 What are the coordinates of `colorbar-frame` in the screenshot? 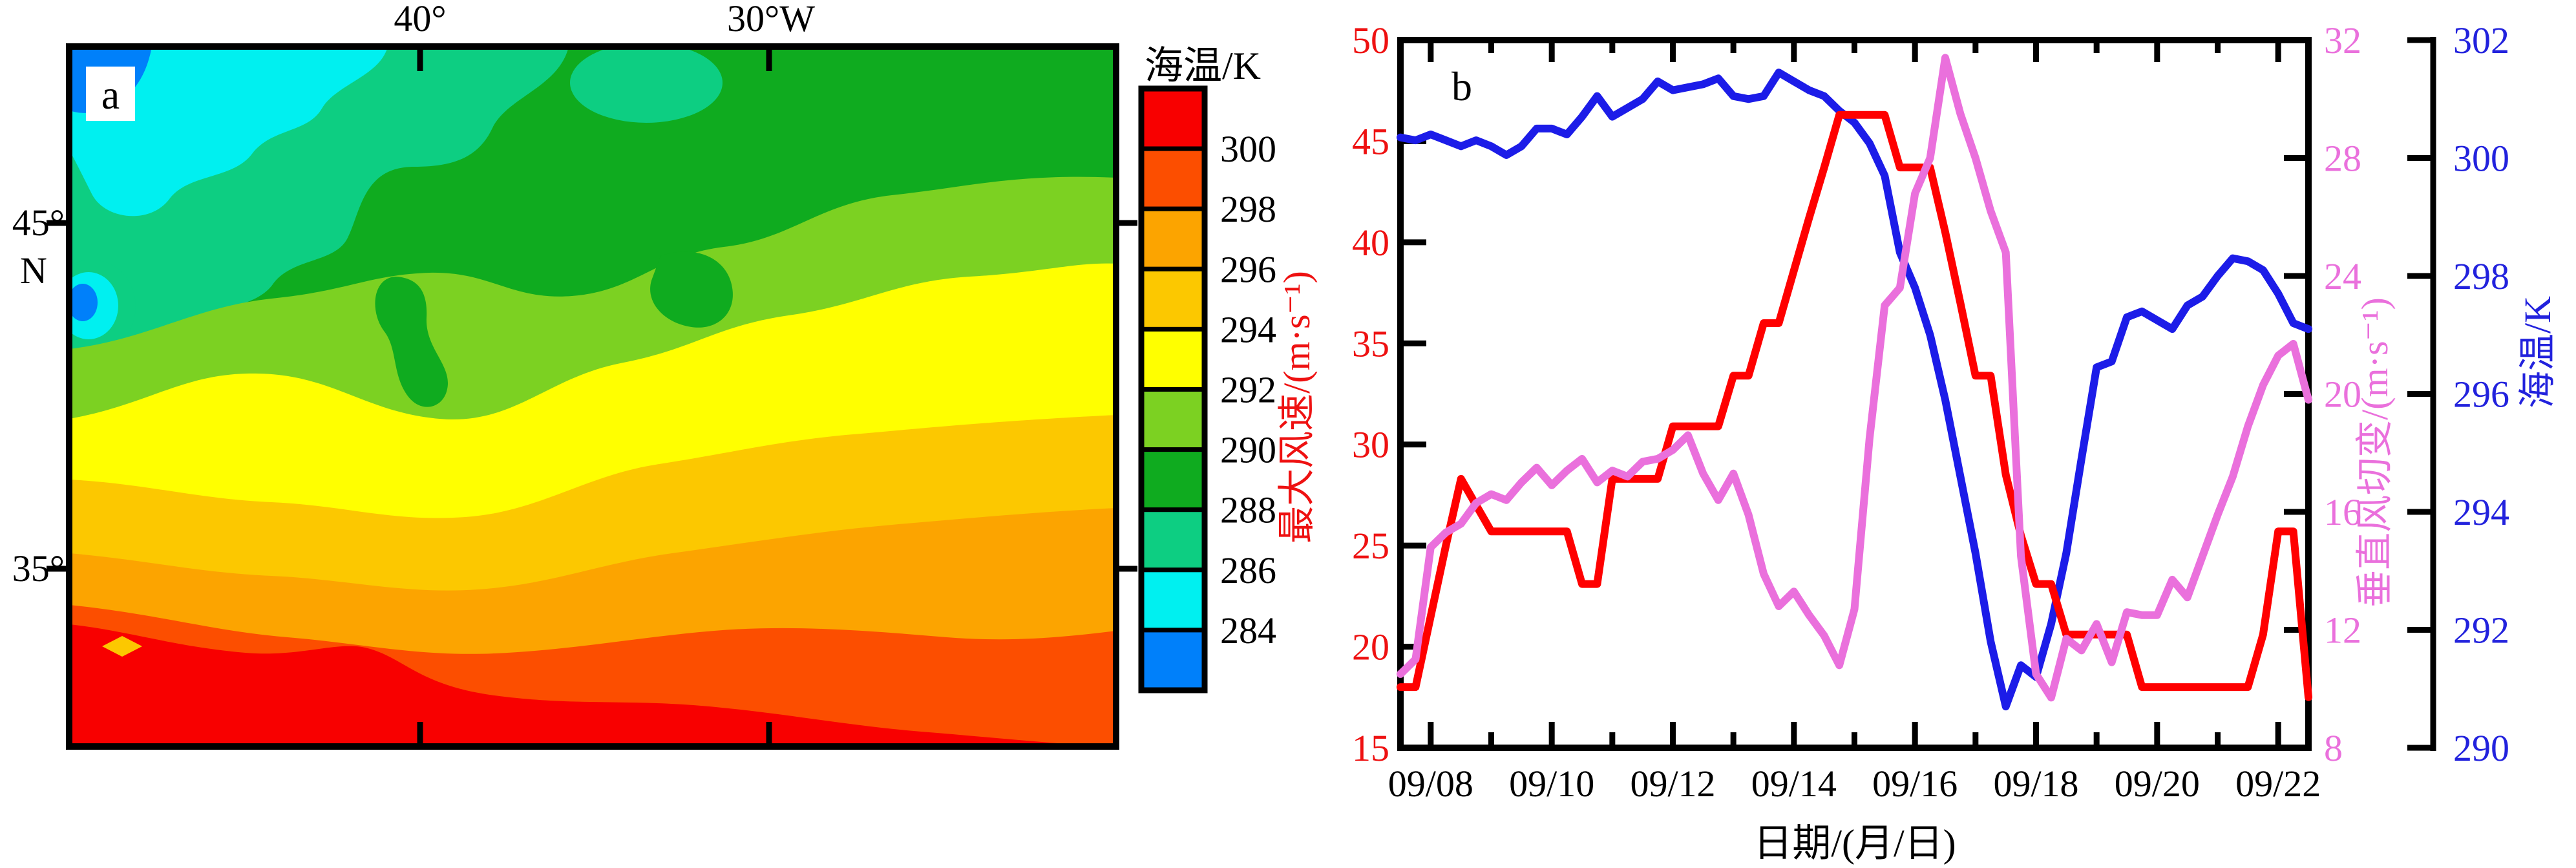 It's located at (1173, 389).